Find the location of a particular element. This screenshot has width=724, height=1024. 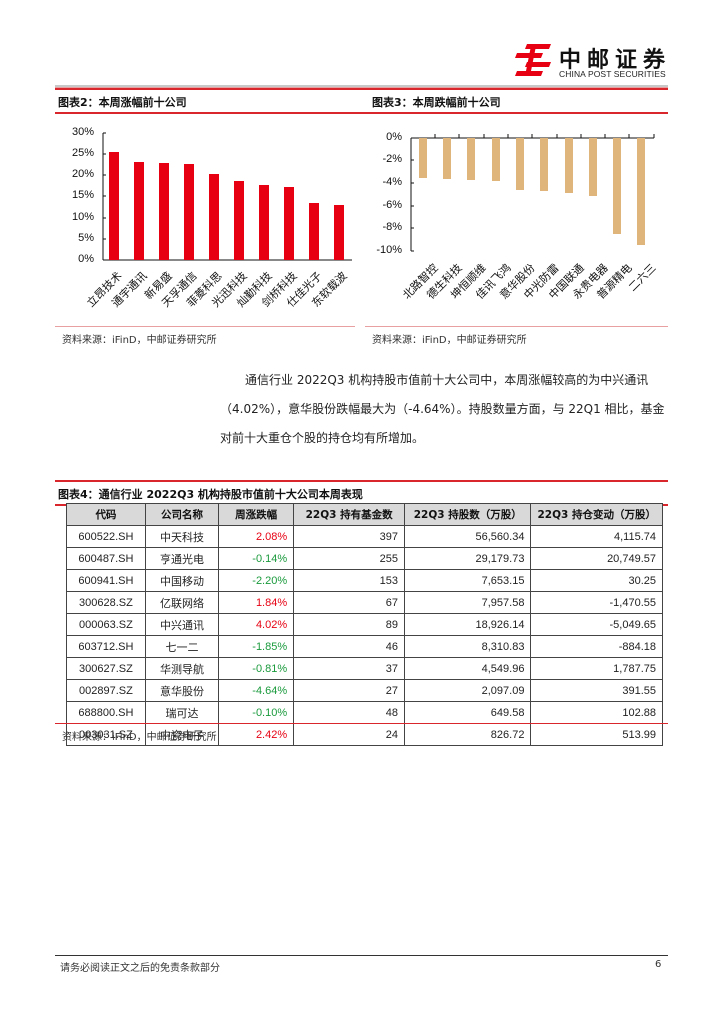

cell-delta: -1,470.55 is located at coordinates (596, 602).